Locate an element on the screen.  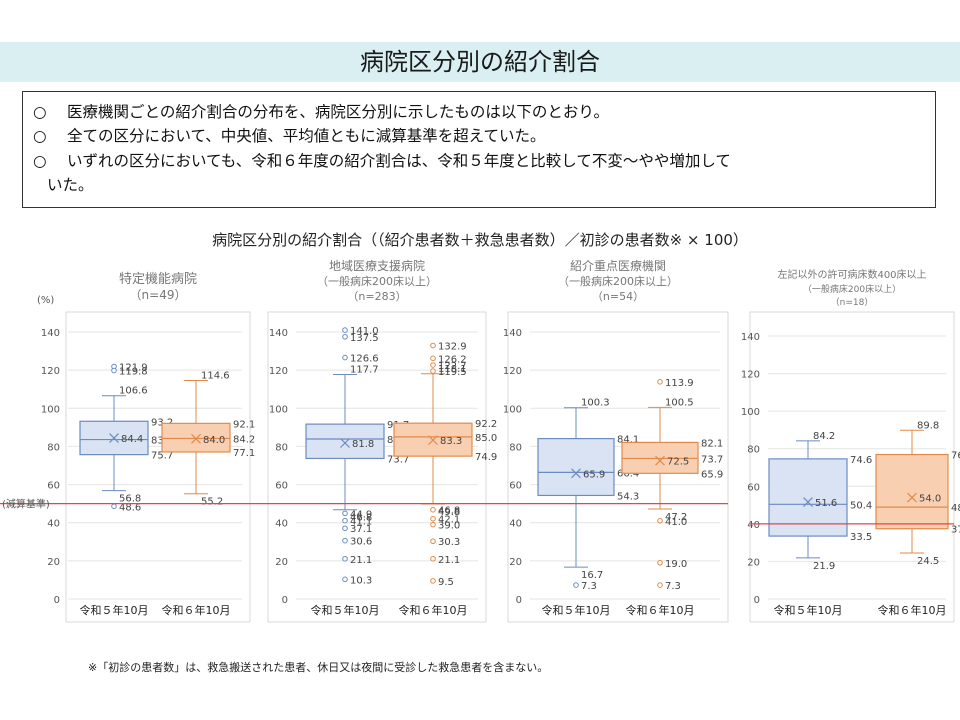
median-label: 84.2 is located at coordinates (244, 439).